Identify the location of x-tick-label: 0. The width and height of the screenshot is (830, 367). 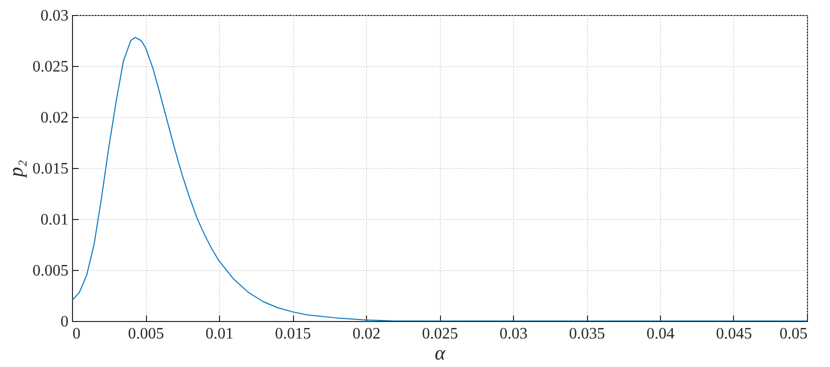
(76, 334).